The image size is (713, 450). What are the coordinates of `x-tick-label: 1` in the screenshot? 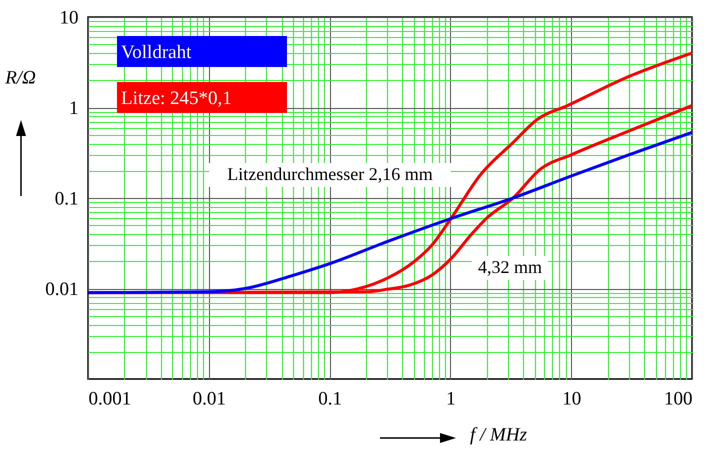 It's located at (451, 399).